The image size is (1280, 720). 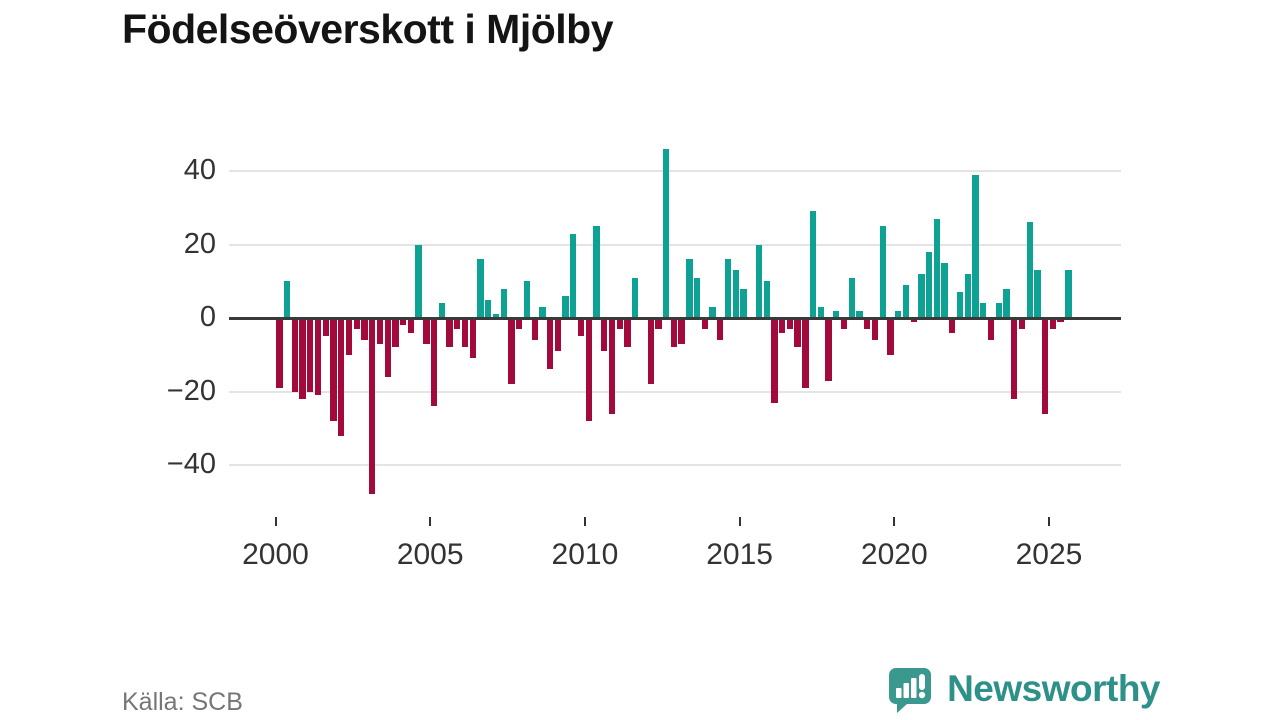 What do you see at coordinates (534, 329) in the screenshot?
I see `bar-2008q2` at bounding box center [534, 329].